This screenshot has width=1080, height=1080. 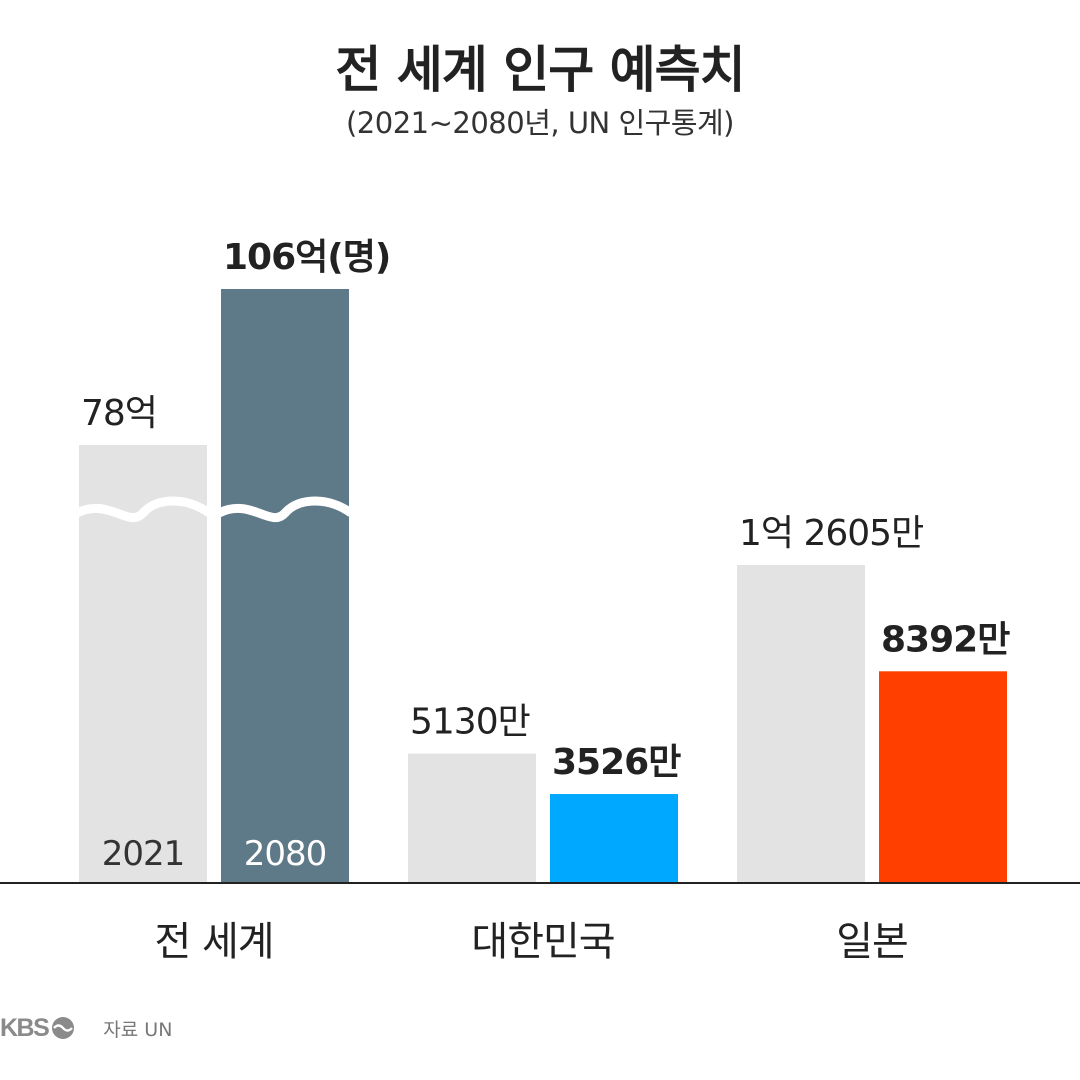 What do you see at coordinates (285, 854) in the screenshot?
I see `series-label-2080: 2080` at bounding box center [285, 854].